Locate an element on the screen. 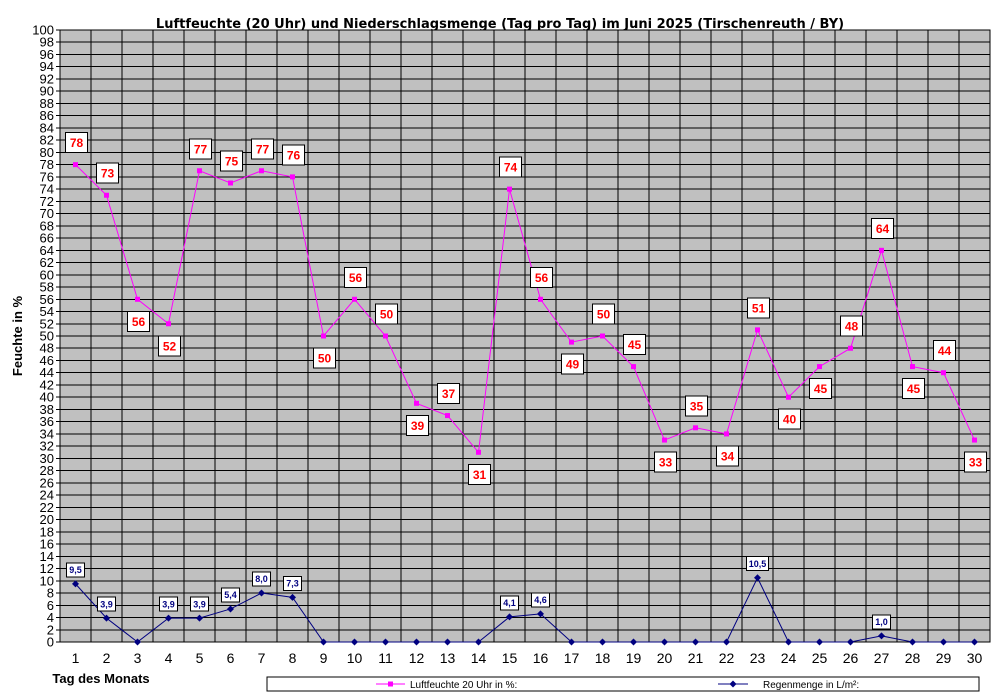  x-tick-label: 24 is located at coordinates (789, 658).